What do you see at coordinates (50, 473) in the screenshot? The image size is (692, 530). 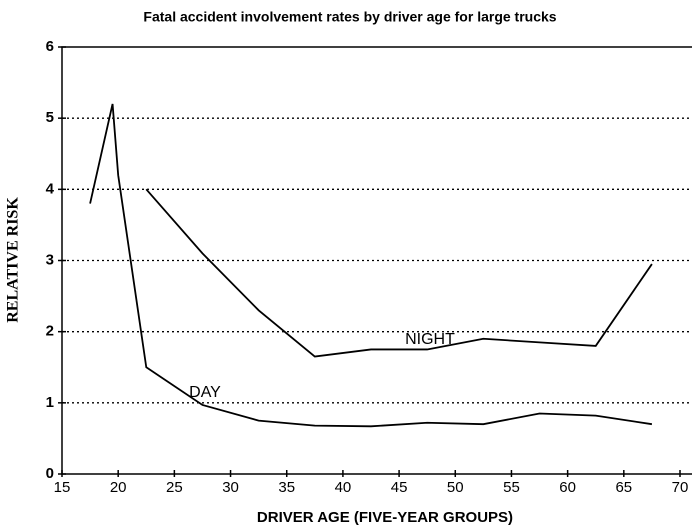 I see `y-tick-label: 0` at bounding box center [50, 473].